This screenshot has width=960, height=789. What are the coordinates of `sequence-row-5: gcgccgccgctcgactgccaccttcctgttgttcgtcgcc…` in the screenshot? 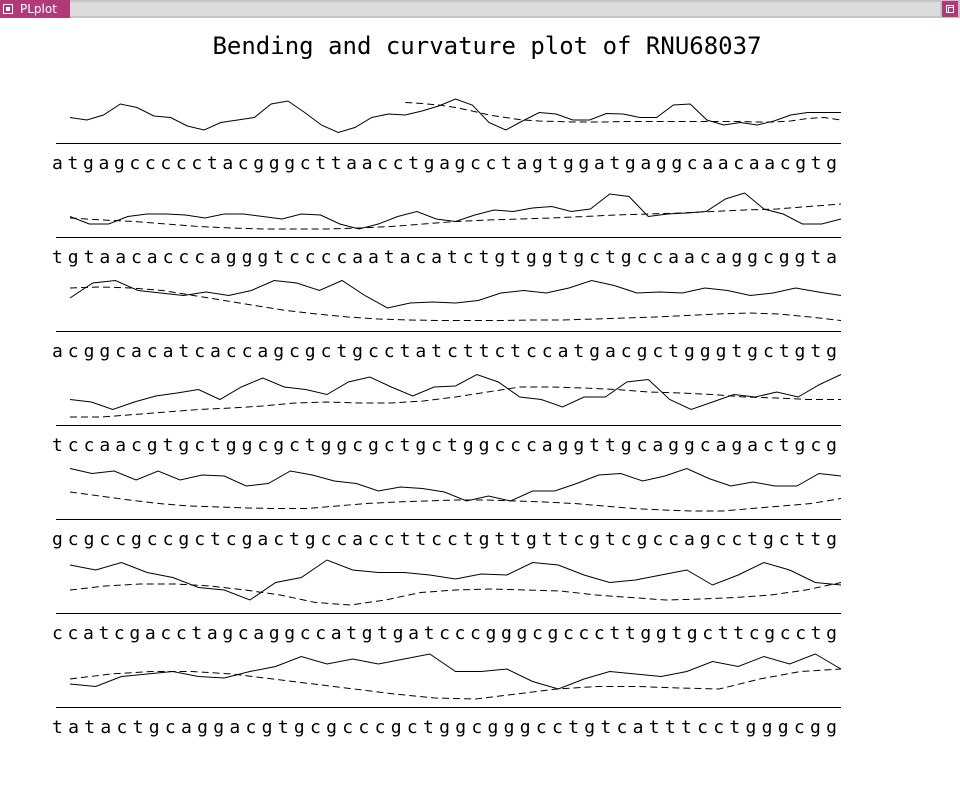 It's located at (444, 539).